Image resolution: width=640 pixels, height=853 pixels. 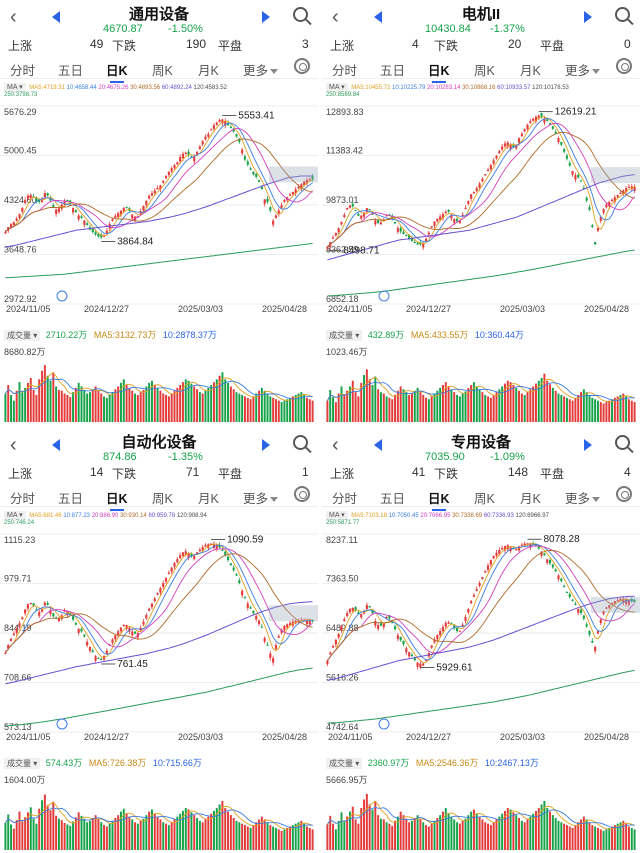 I want to click on sector-name: 专用设备, so click(x=480, y=442).